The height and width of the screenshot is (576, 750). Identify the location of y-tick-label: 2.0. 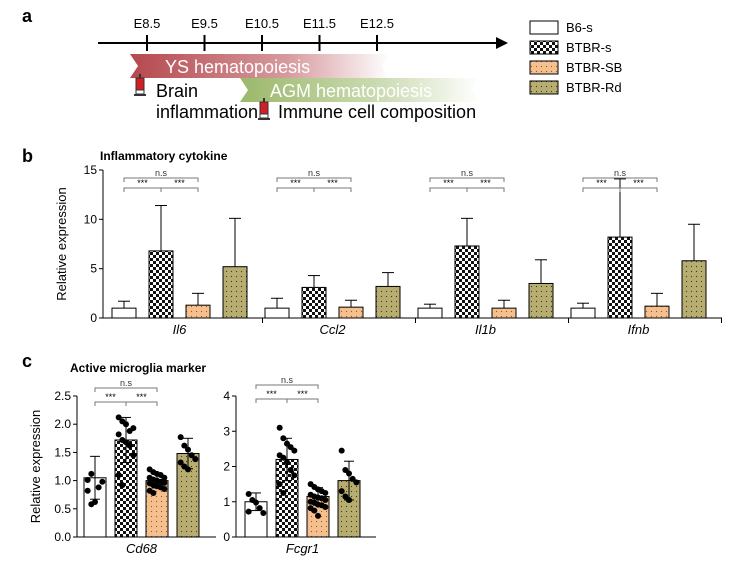
(62, 424).